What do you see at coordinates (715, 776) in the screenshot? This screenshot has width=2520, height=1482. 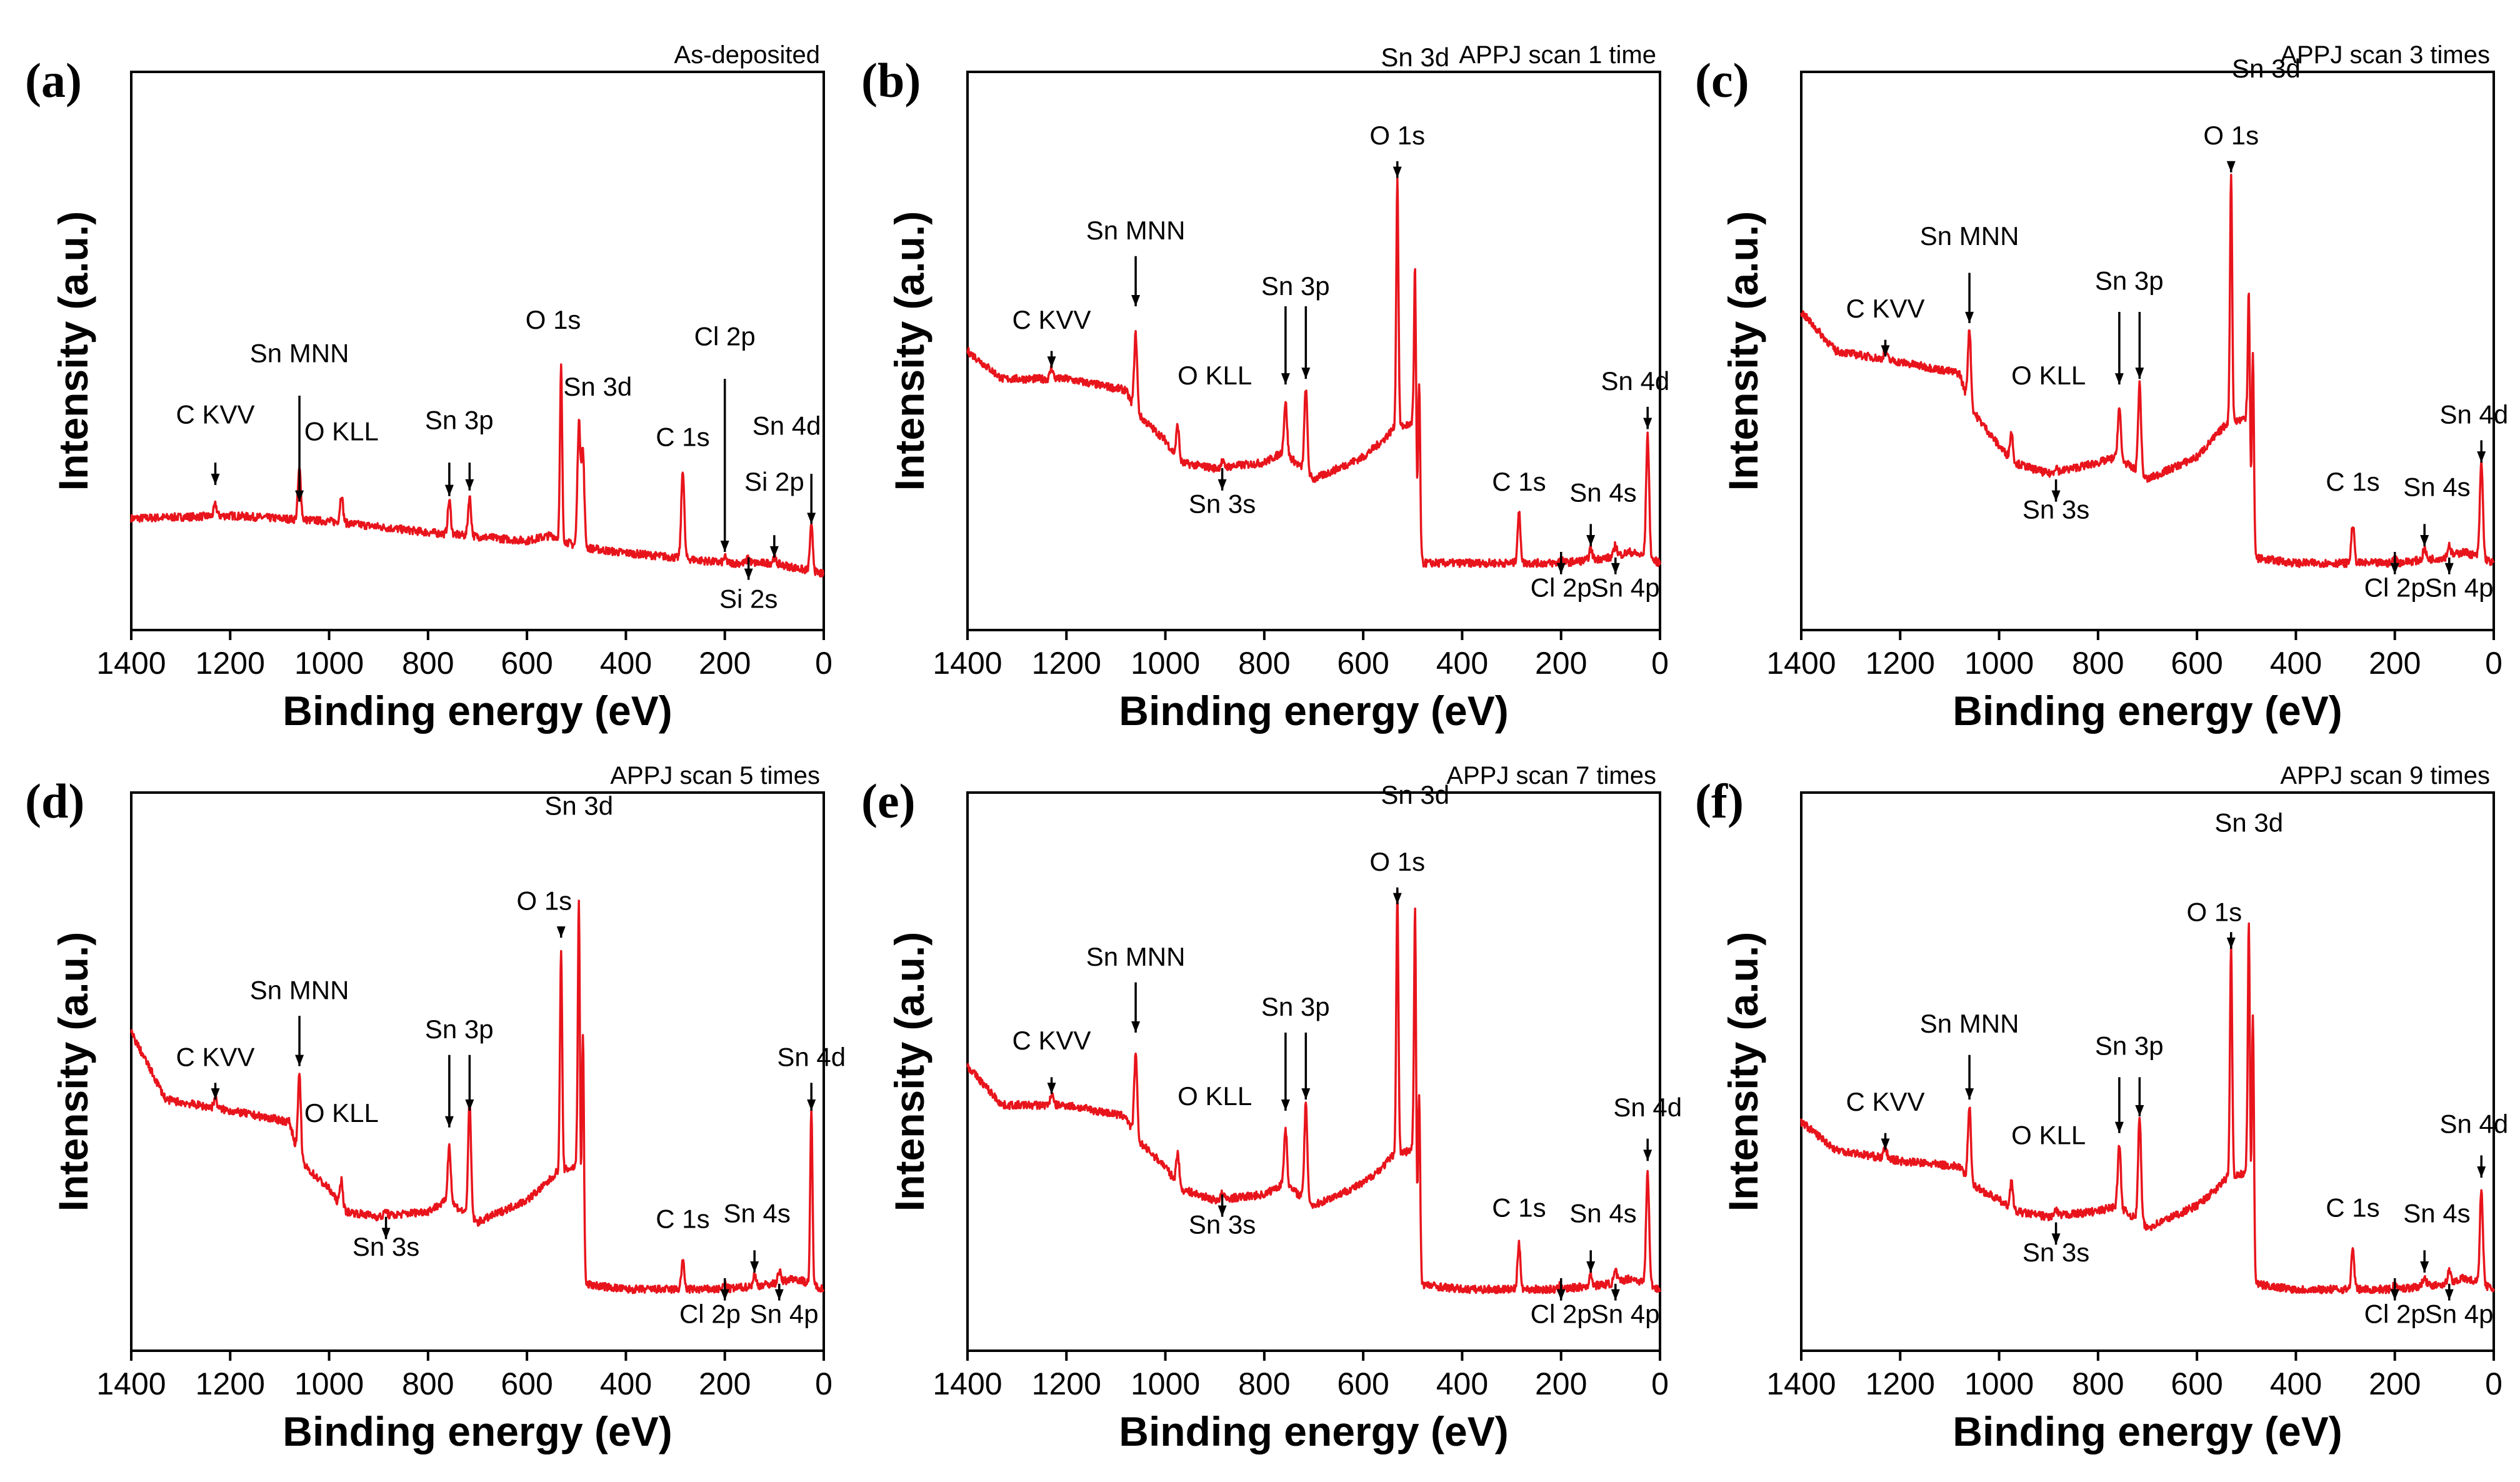 I see `series-title: APPJ scan 5 times` at bounding box center [715, 776].